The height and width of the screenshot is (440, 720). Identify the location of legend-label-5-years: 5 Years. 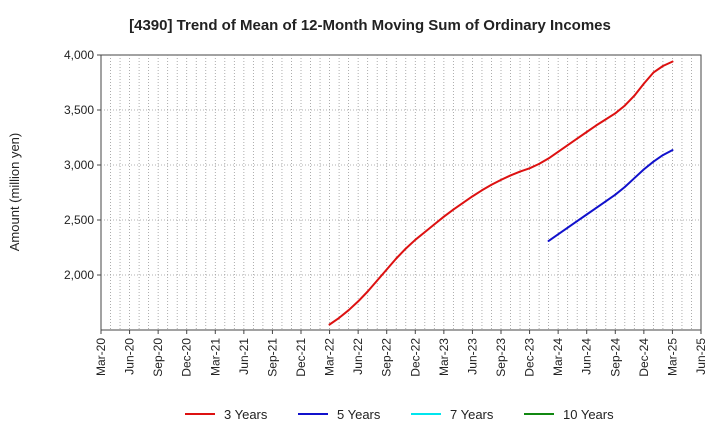
(359, 414).